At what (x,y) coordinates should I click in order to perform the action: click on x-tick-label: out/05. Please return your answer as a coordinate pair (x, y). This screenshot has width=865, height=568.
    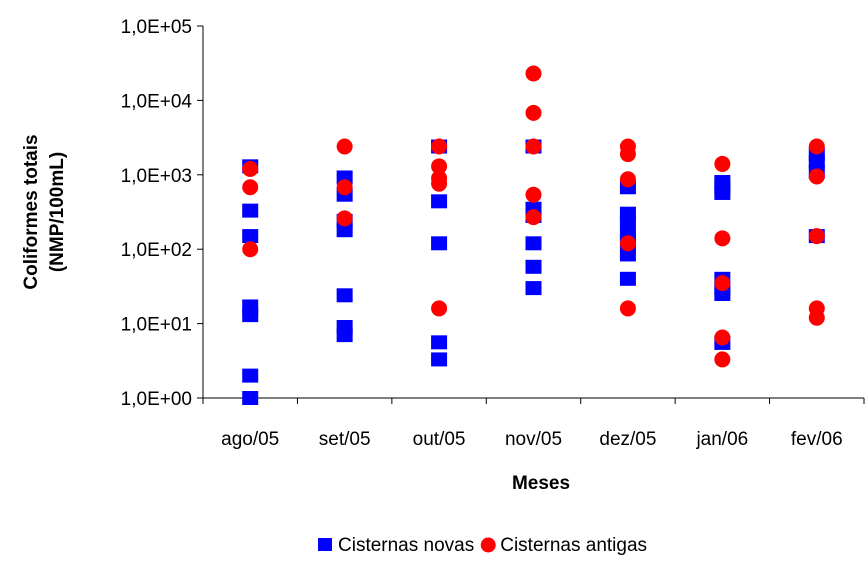
    Looking at the image, I should click on (439, 439).